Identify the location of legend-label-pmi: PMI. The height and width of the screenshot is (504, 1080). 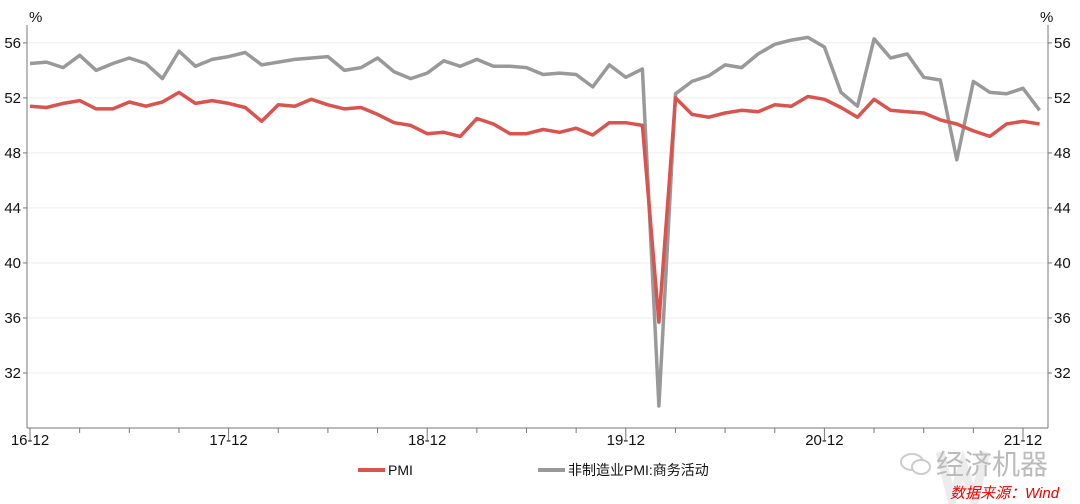
(400, 470).